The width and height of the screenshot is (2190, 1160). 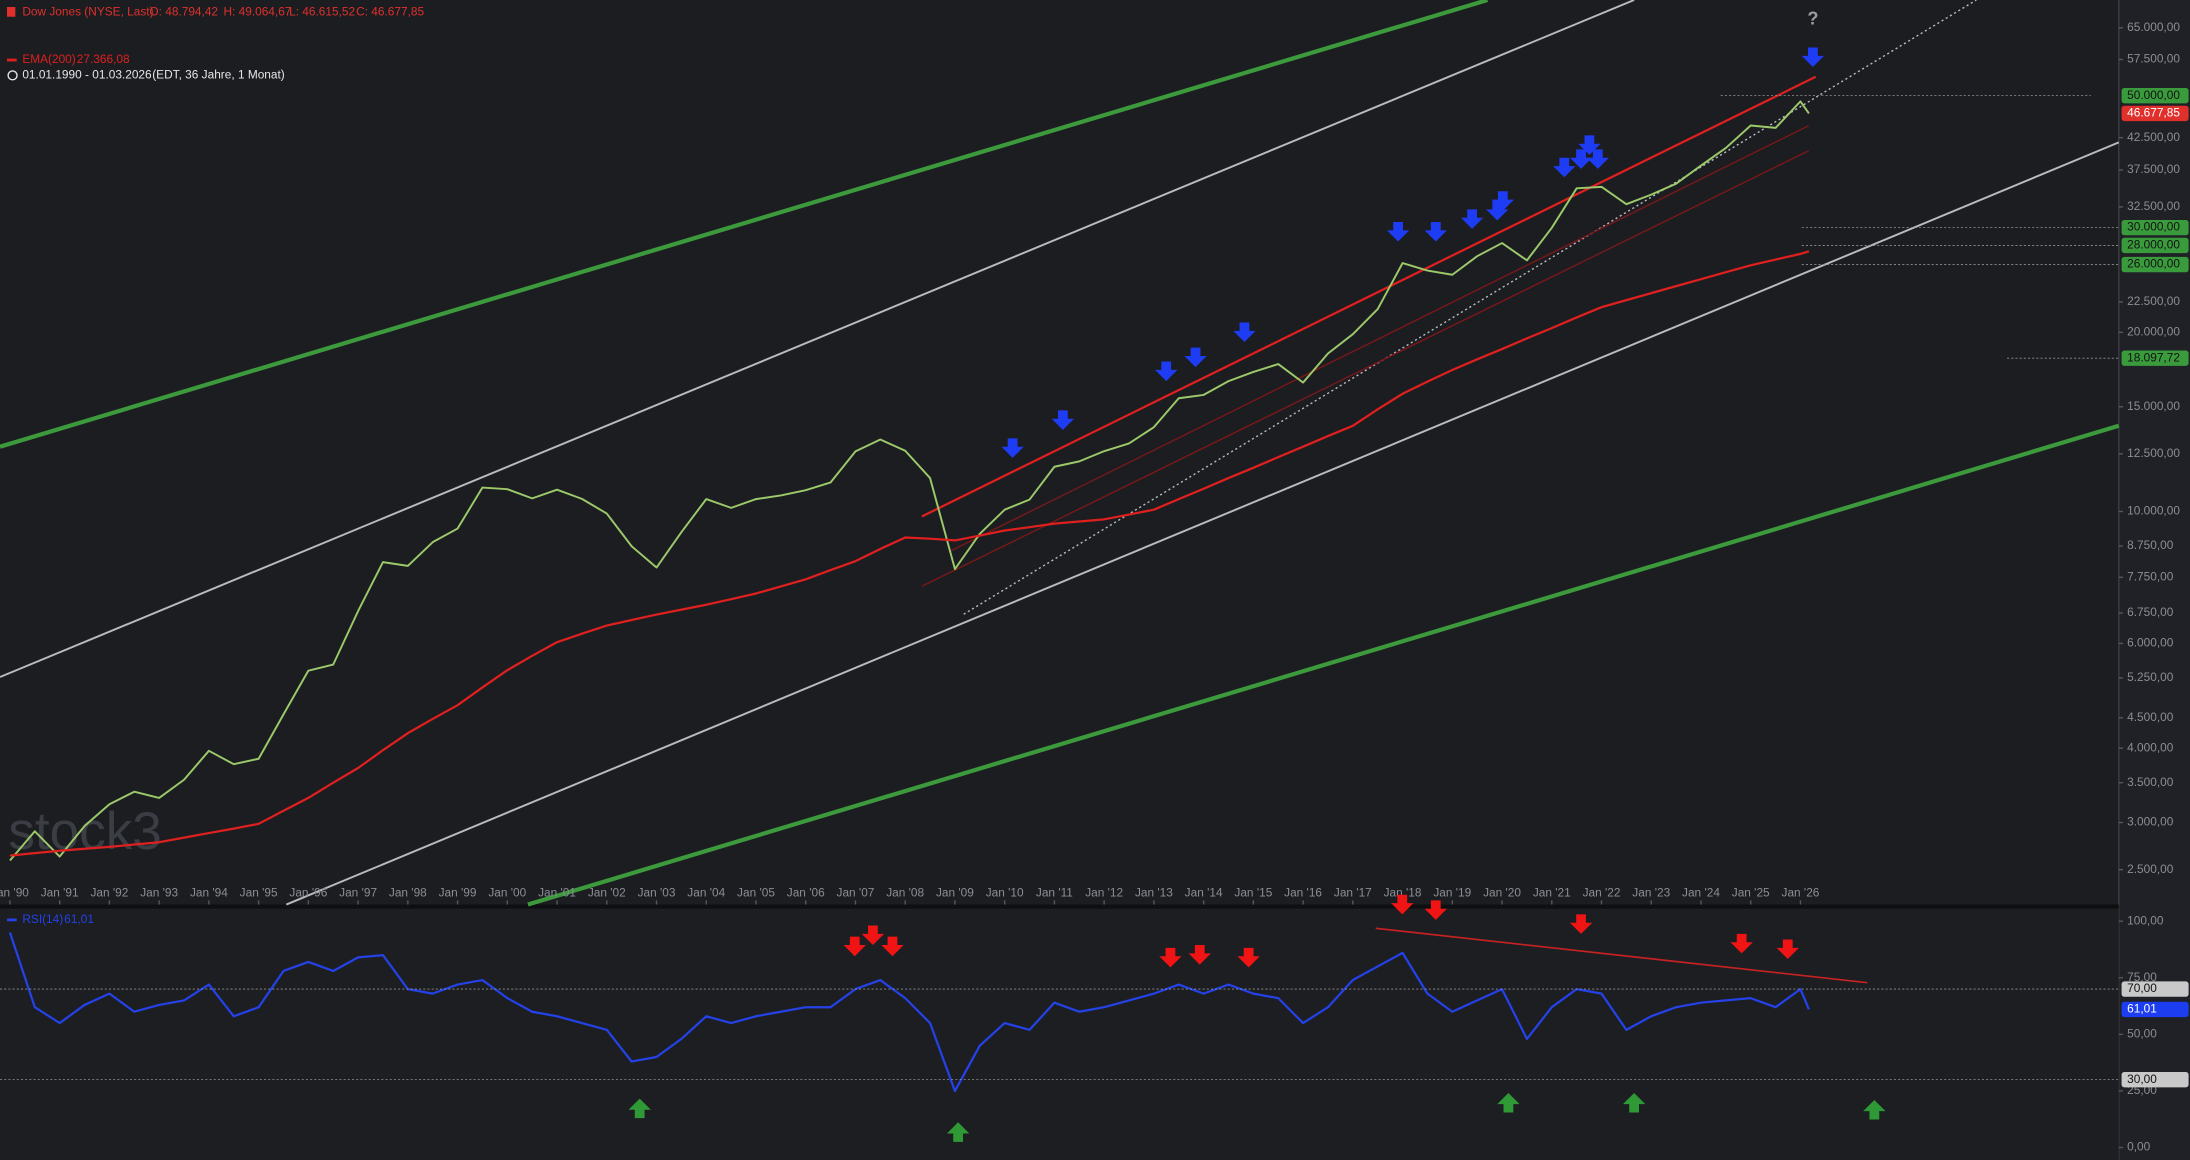 I want to click on y-tick-label: 7.750,00, so click(x=2150, y=576).